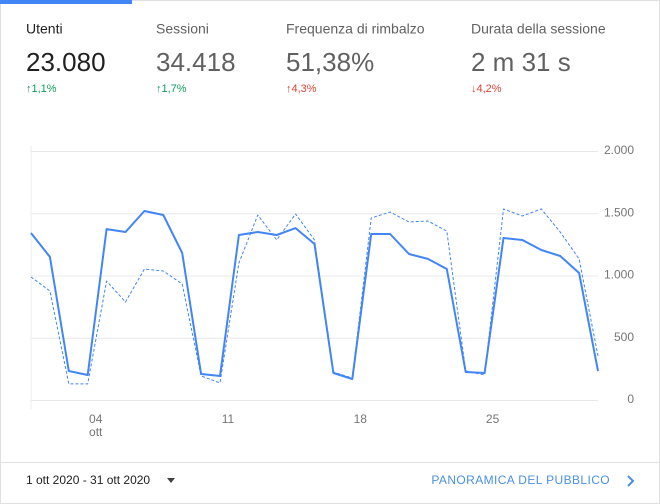 Image resolution: width=660 pixels, height=504 pixels. Describe the element at coordinates (361, 419) in the screenshot. I see `x-tick-label: 18` at that location.